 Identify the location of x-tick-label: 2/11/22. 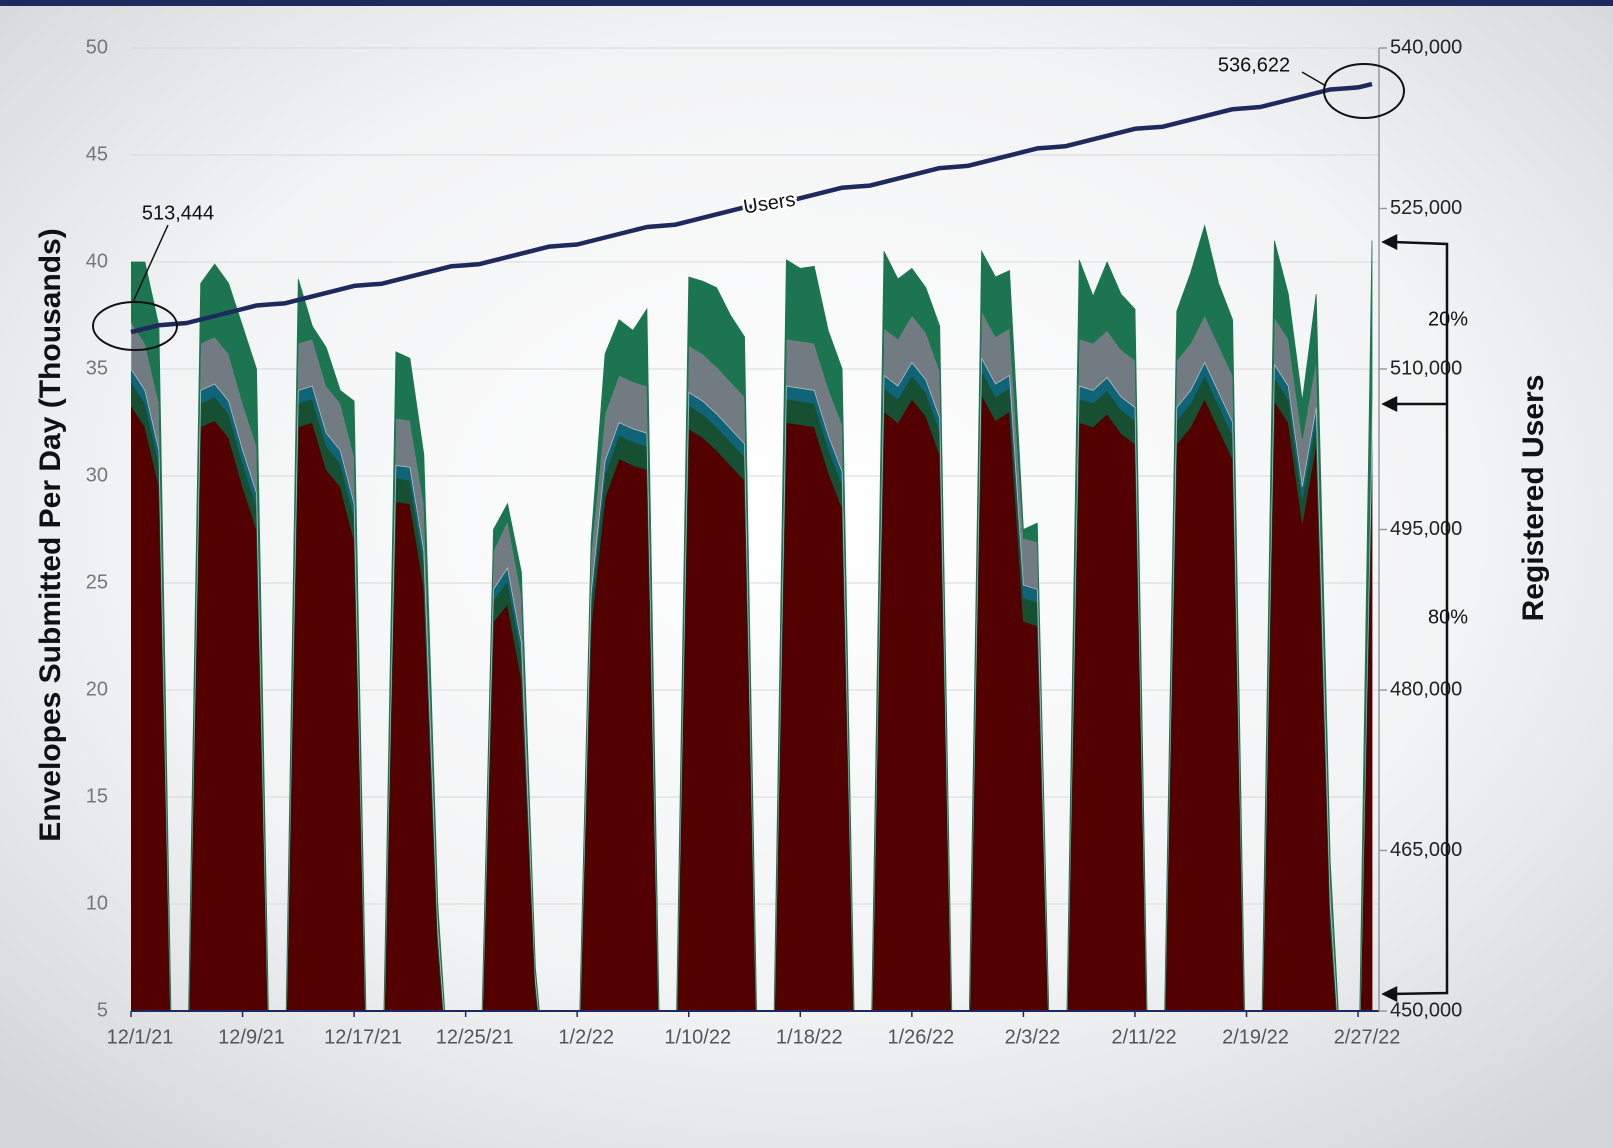
(1143, 1037).